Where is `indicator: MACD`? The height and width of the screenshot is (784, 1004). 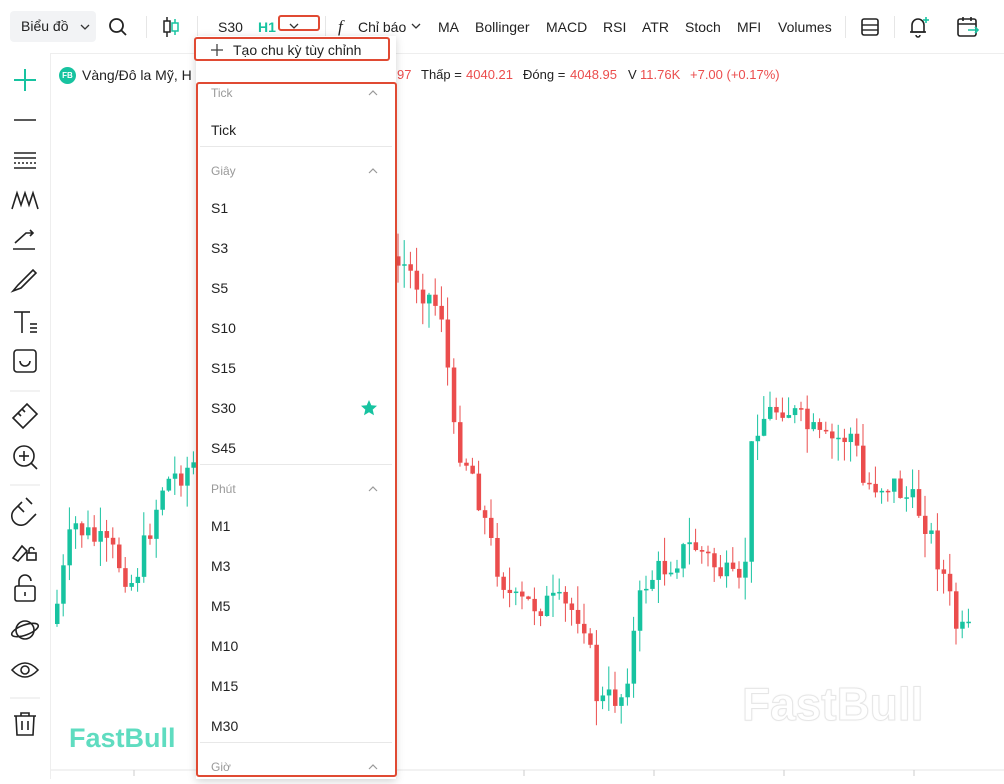
indicator: MACD is located at coordinates (567, 27).